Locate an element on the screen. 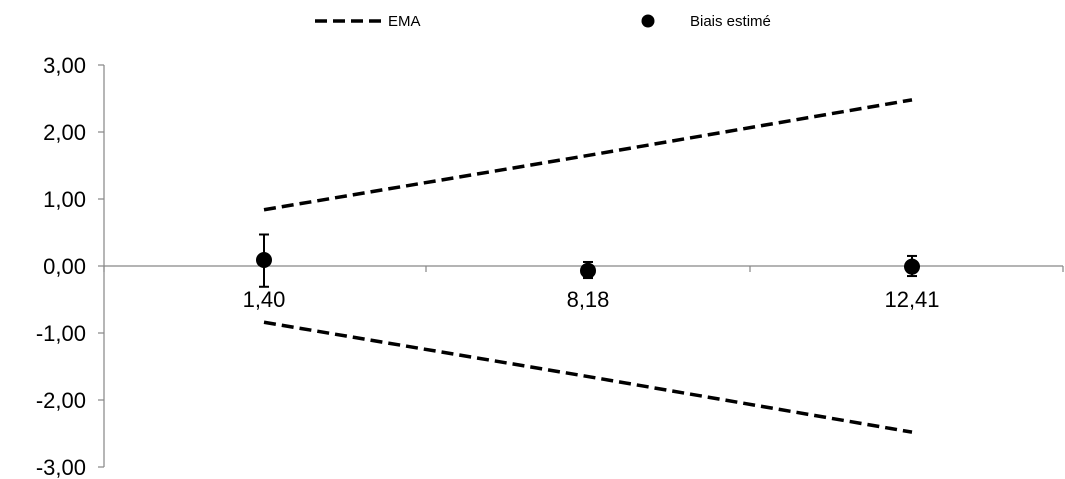 This screenshot has height=479, width=1065. legend-ema-label: EMA is located at coordinates (404, 21).